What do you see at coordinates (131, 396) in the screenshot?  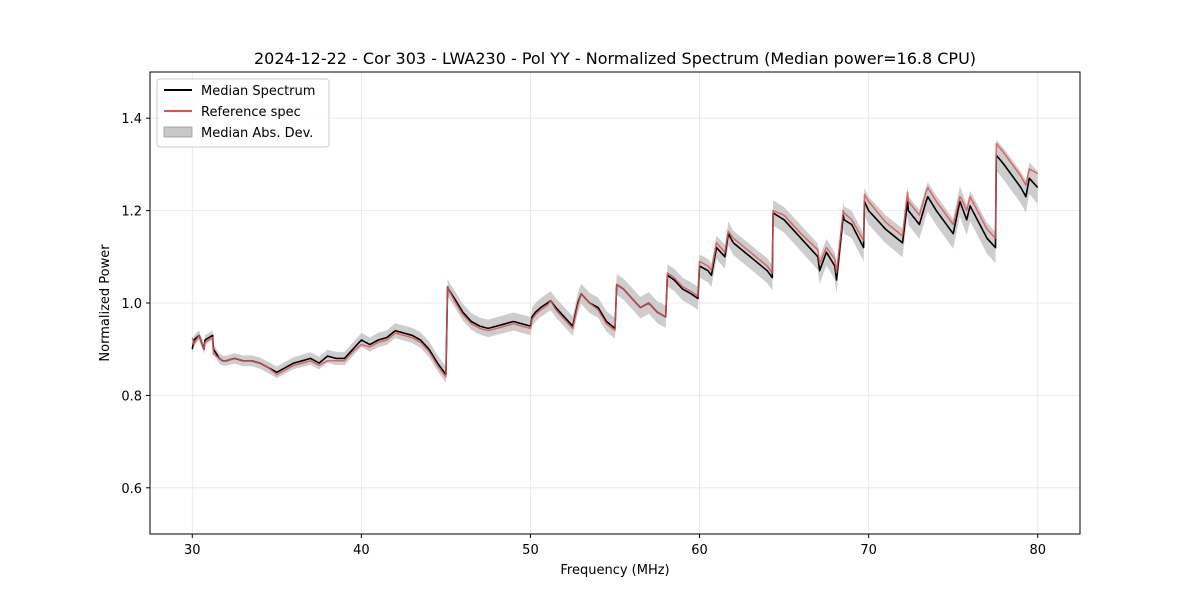 I see `y-tick-label: 0.8` at bounding box center [131, 396].